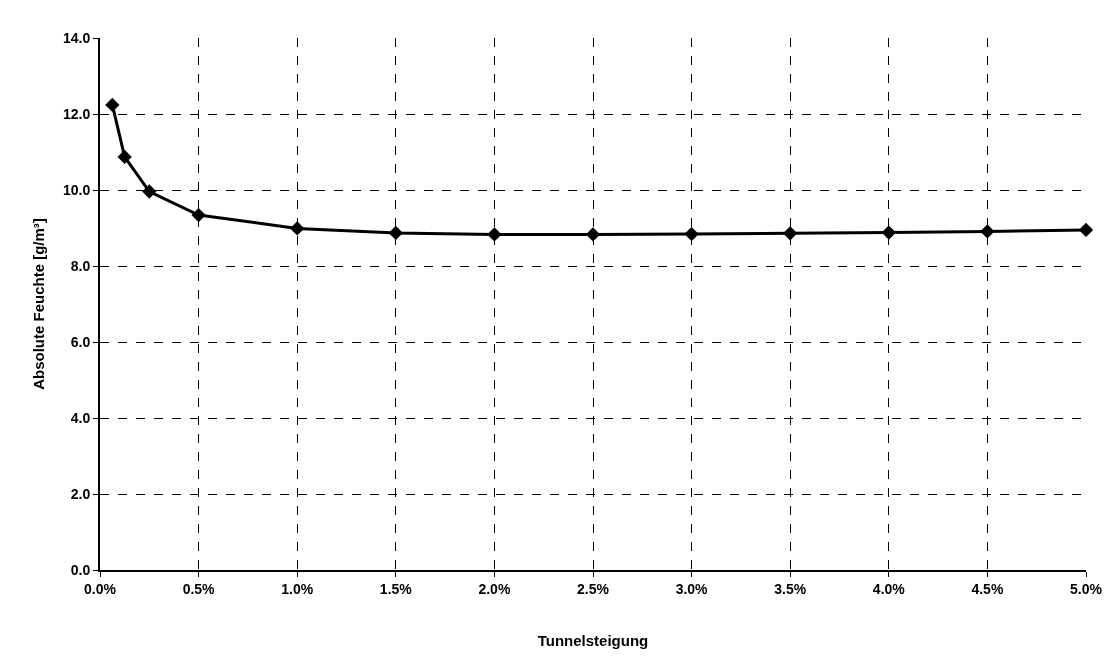  Describe the element at coordinates (80, 341) in the screenshot. I see `y-tick-label: 6.0` at that location.